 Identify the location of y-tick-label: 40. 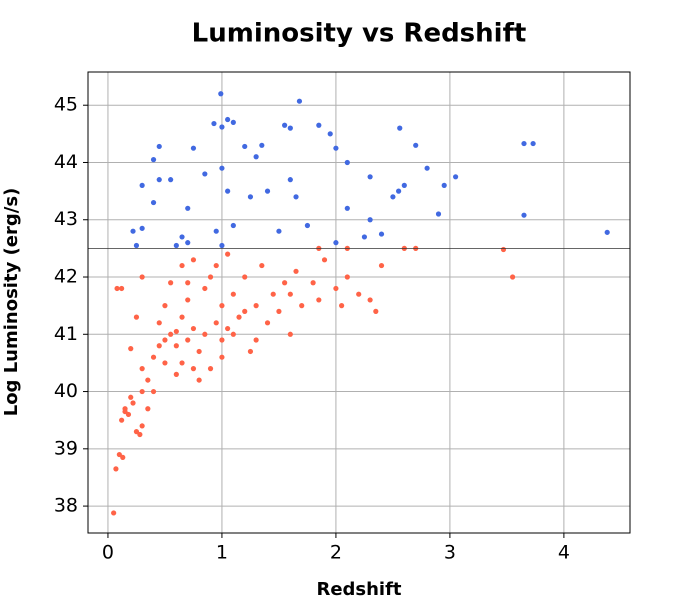
(66, 391).